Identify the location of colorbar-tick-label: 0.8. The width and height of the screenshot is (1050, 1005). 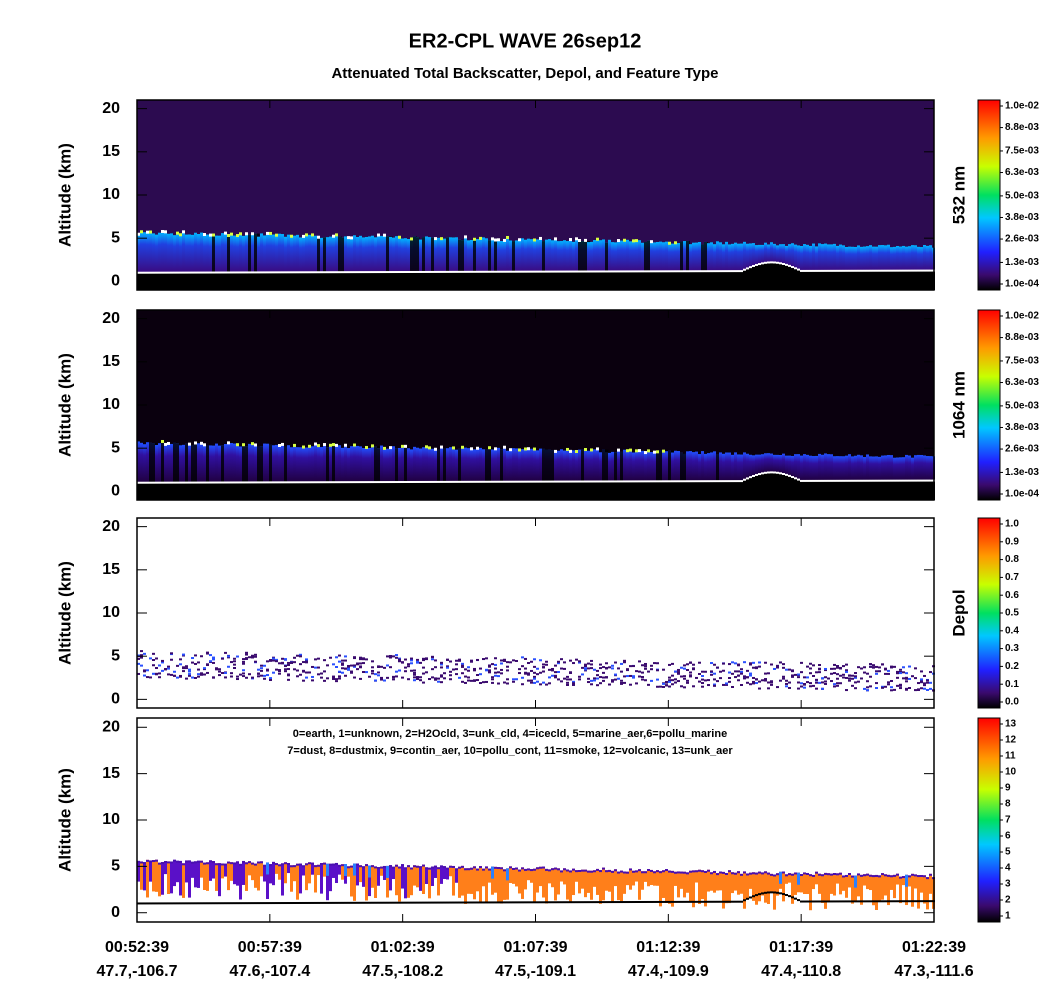
(1012, 559).